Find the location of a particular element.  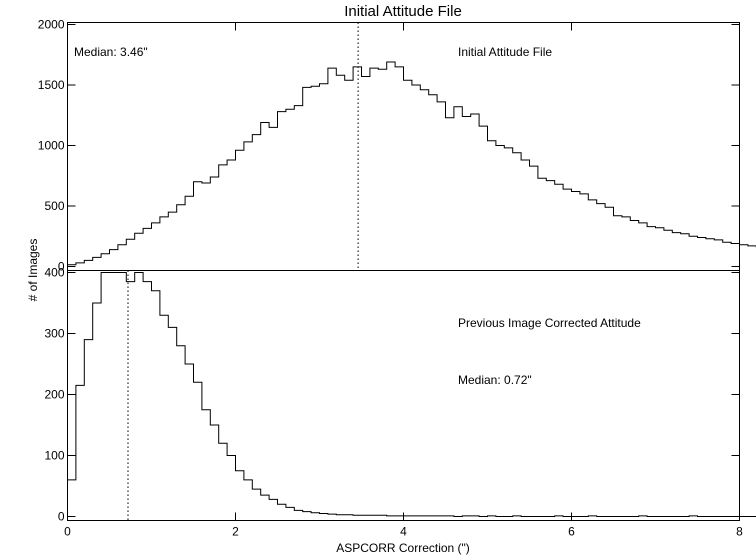

chart-title: Initial Attitude File is located at coordinates (403, 11).